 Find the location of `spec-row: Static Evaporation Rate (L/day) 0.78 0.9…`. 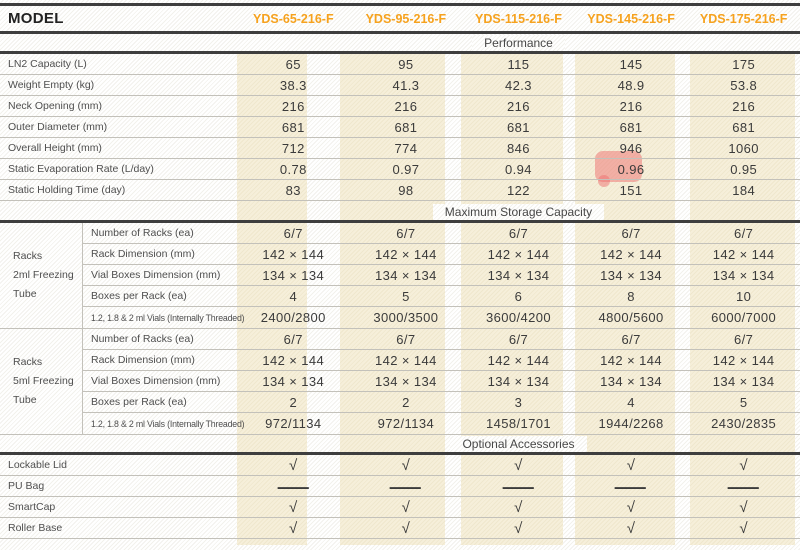

spec-row: Static Evaporation Rate (L/day) 0.78 0.9… is located at coordinates (400, 169).